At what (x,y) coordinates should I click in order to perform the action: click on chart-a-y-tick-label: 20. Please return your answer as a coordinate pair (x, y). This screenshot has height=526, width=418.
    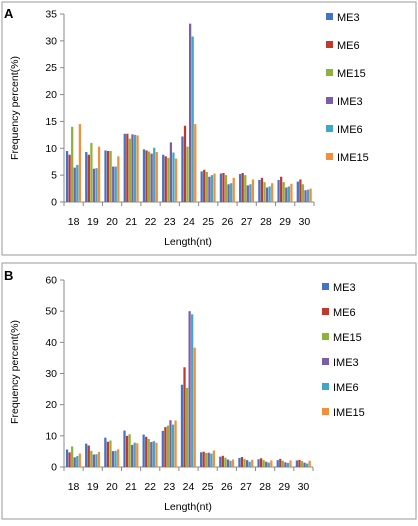
    Looking at the image, I should click on (51, 95).